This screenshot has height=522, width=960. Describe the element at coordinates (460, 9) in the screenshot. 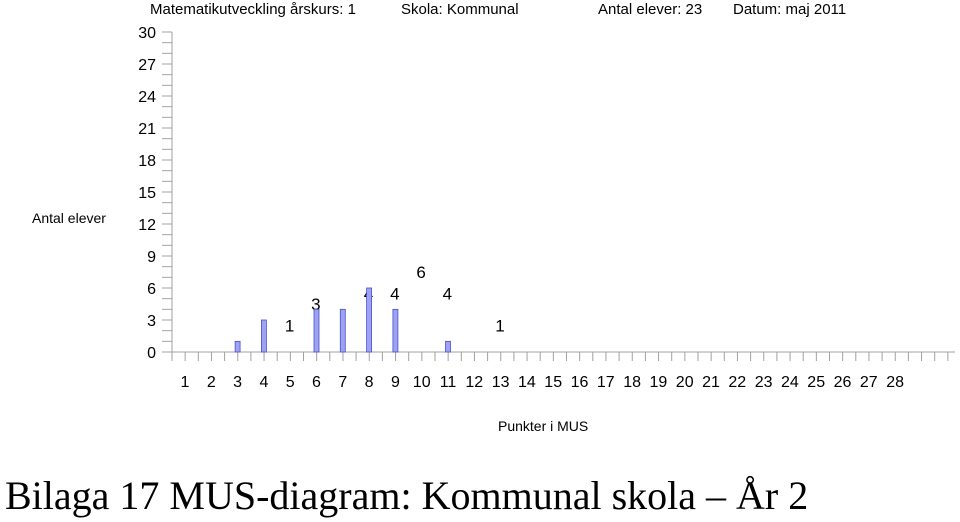

I see `header-school: Skola: Kommunal` at that location.